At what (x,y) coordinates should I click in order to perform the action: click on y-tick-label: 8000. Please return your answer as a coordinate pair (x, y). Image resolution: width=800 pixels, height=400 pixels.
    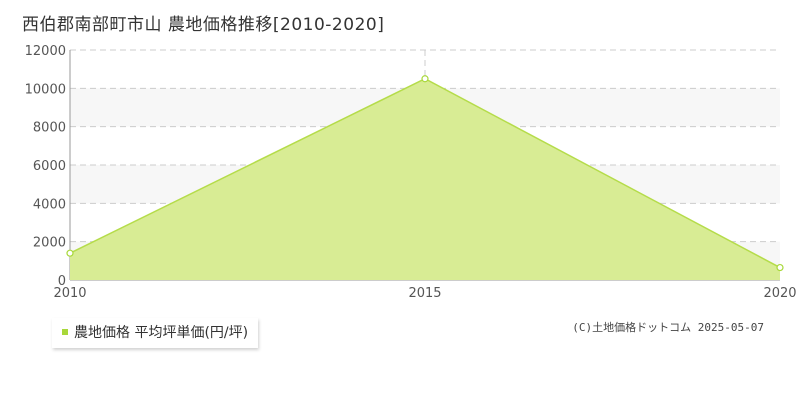
    Looking at the image, I should click on (49, 128).